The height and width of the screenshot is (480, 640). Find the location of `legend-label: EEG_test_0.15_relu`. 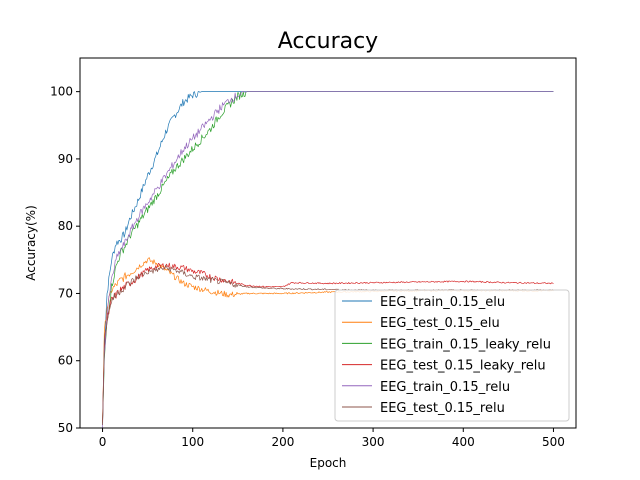

legend-label: EEG_test_0.15_relu is located at coordinates (442, 408).